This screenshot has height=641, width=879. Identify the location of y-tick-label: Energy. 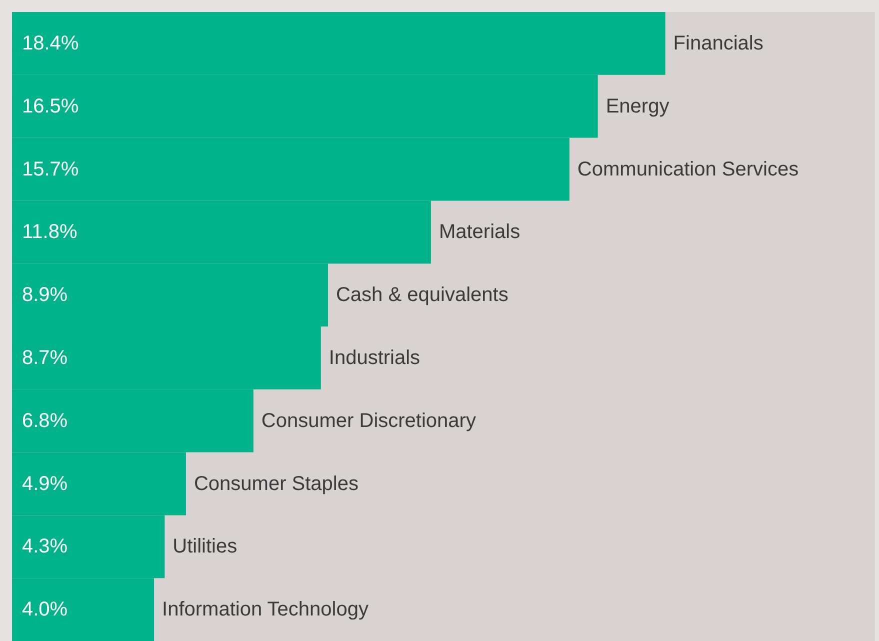
(638, 106).